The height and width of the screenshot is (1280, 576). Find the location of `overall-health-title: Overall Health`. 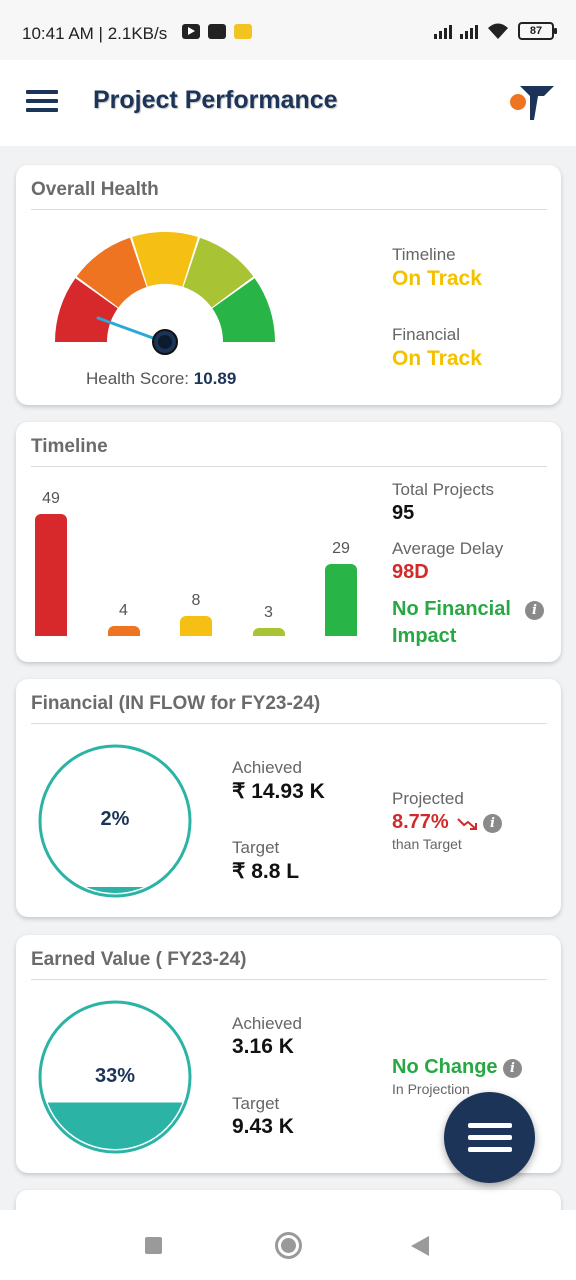

overall-health-title: Overall Health is located at coordinates (95, 189).